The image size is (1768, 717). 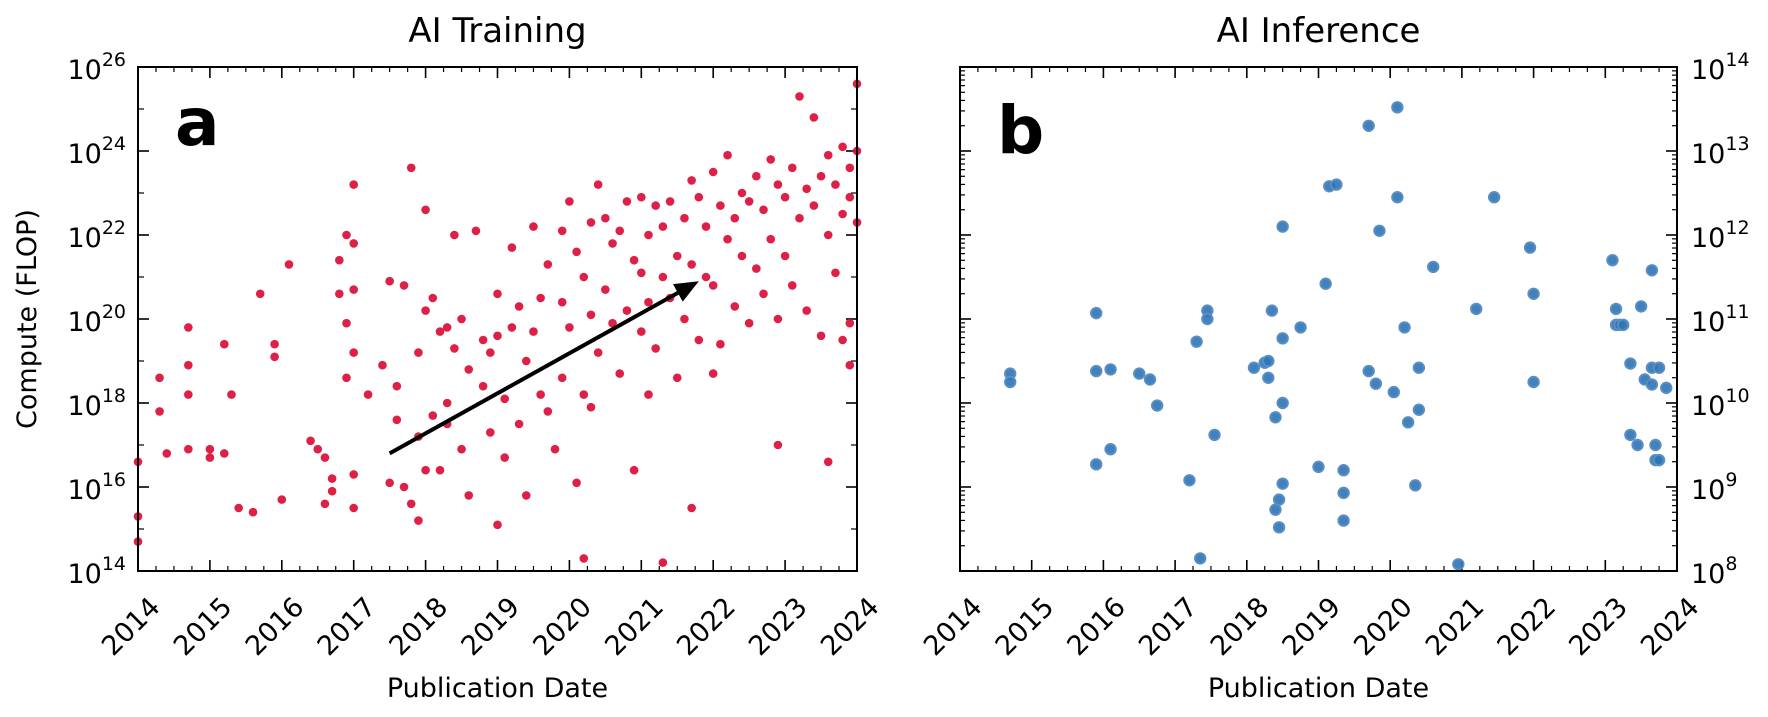 What do you see at coordinates (1720, 235) in the screenshot?
I see `y-tick-label: 1012` at bounding box center [1720, 235].